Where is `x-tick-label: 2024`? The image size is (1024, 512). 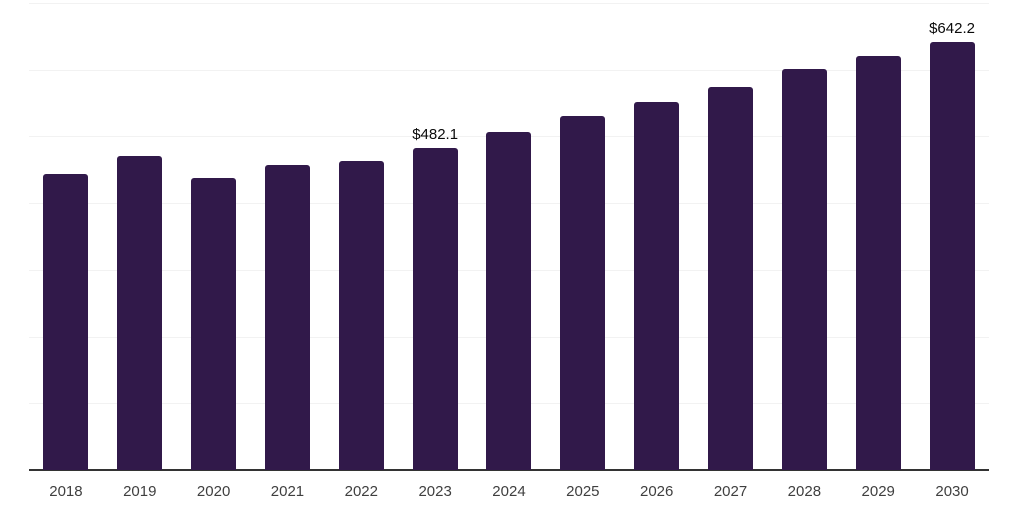
x-tick-label: 2024 is located at coordinates (509, 491).